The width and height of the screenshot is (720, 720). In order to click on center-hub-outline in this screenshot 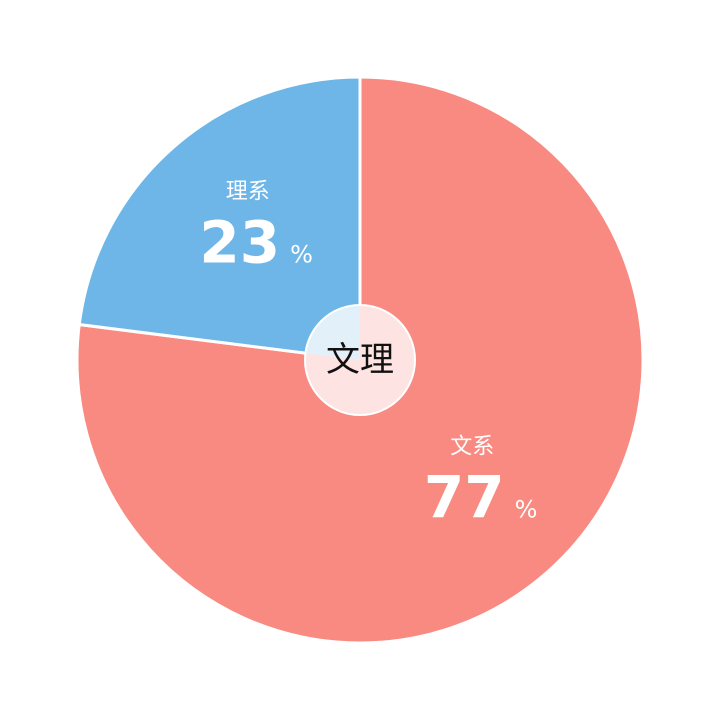, I will do `click(360, 360)`.